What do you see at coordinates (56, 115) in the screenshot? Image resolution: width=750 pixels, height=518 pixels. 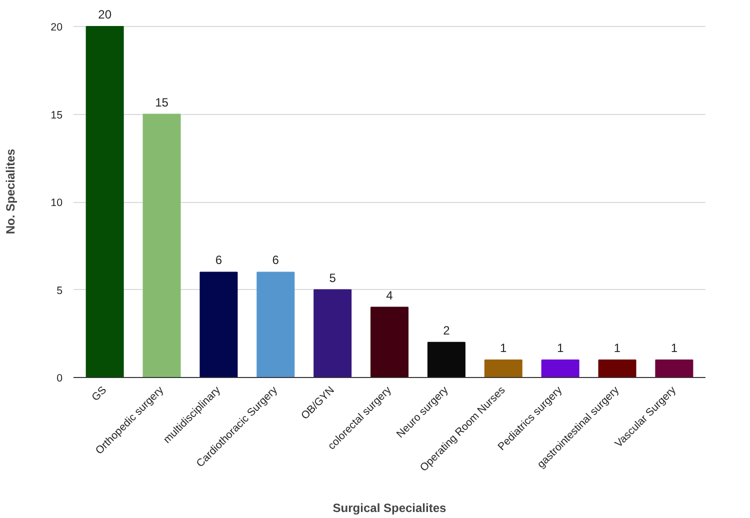 I see `y-tick-label: 15` at bounding box center [56, 115].